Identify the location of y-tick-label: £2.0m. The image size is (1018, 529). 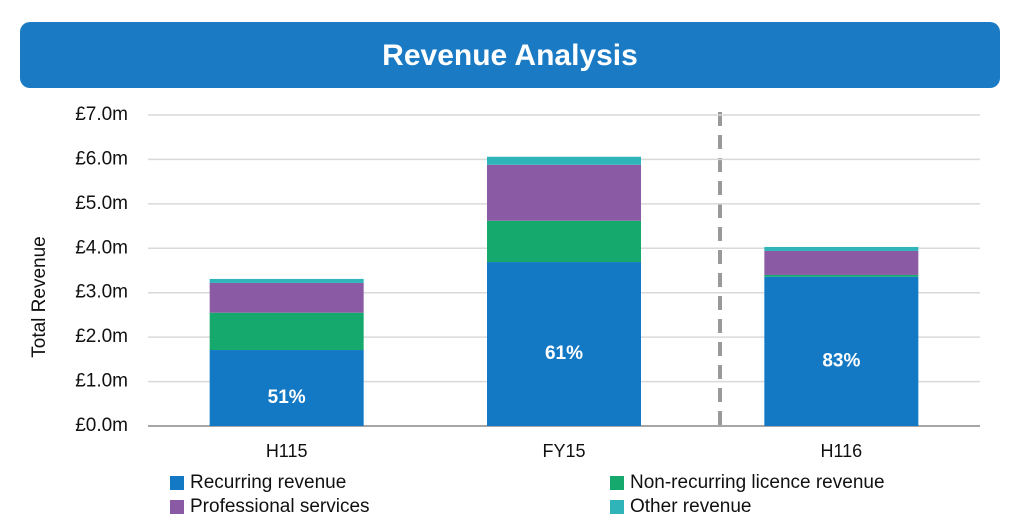
(101, 336).